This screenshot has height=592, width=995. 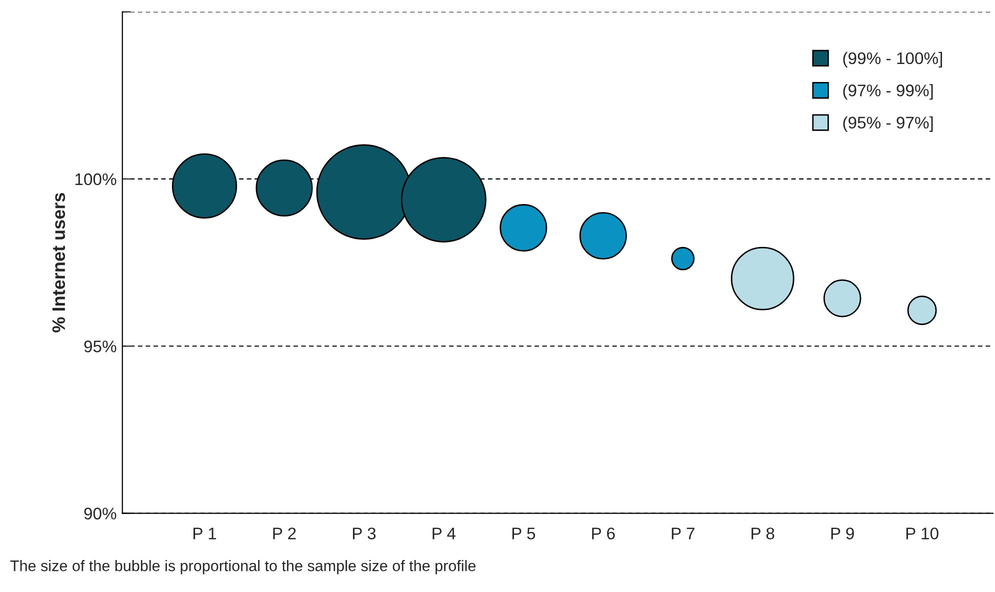 What do you see at coordinates (444, 534) in the screenshot?
I see `x-tick-label: P 4` at bounding box center [444, 534].